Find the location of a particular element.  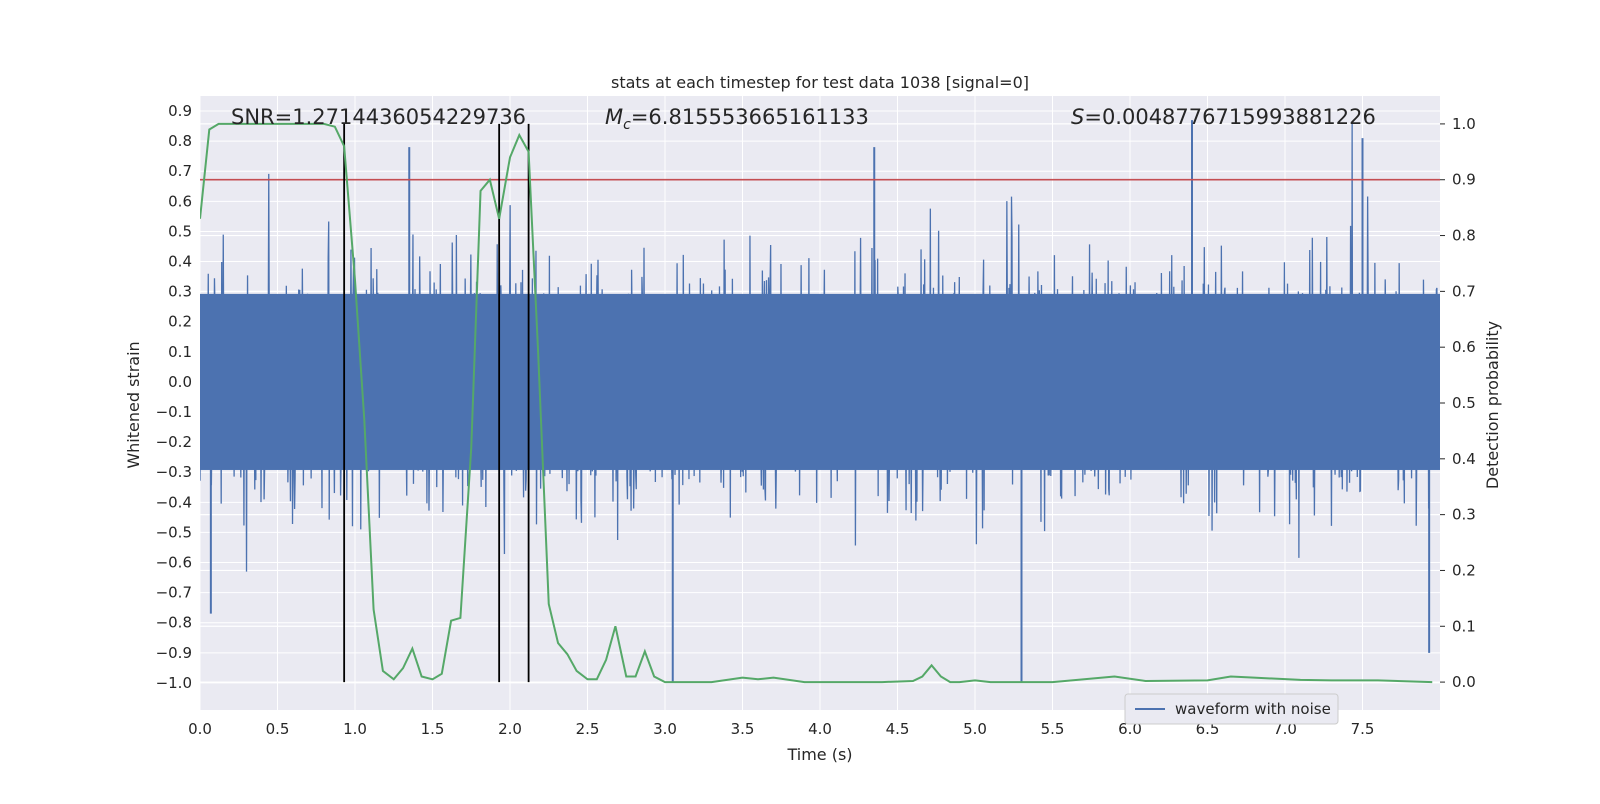

y2-tick-label: 0.7 is located at coordinates (1464, 291).